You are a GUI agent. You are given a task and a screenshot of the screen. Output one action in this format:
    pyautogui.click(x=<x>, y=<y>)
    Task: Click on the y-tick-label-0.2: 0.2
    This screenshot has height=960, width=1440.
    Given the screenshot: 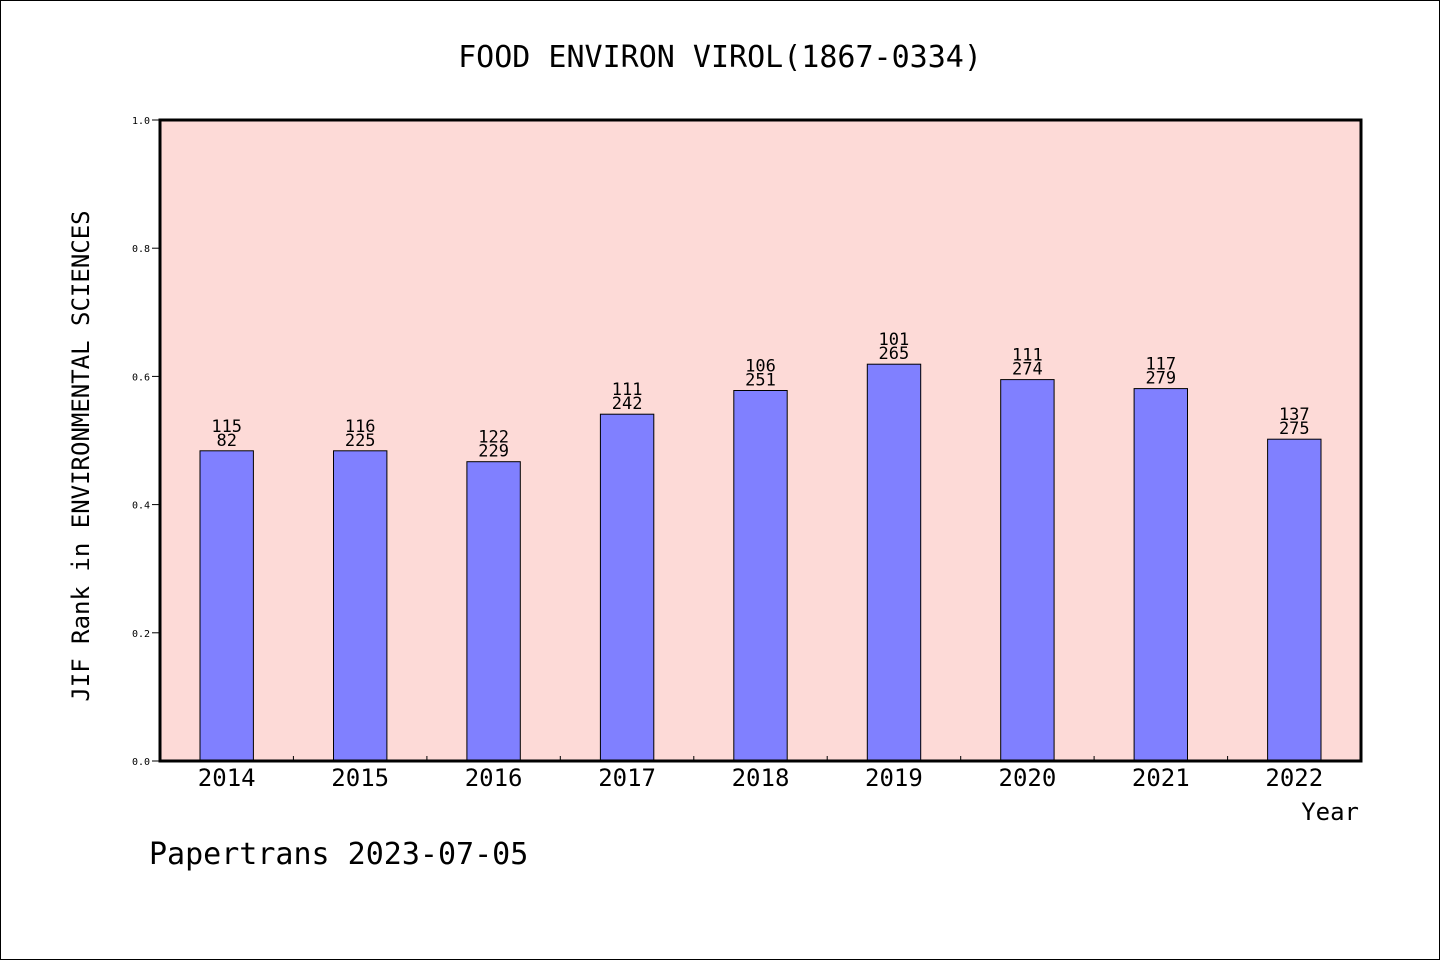 What is the action you would take?
    pyautogui.click(x=141, y=634)
    